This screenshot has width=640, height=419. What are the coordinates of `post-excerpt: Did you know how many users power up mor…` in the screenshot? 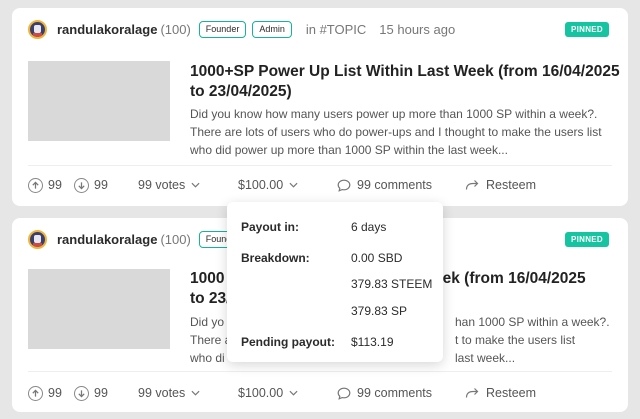 It's located at (396, 132).